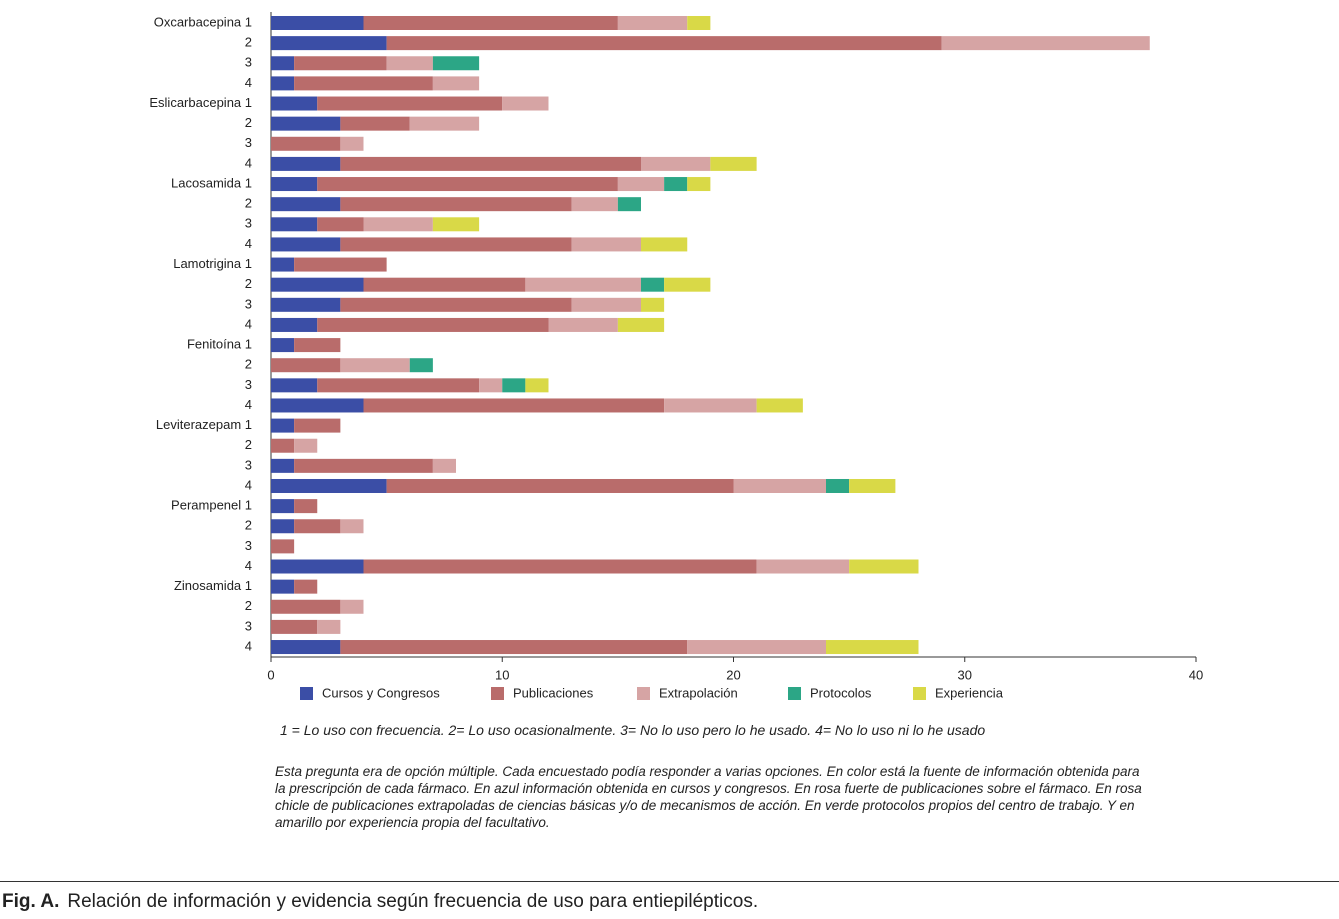  What do you see at coordinates (31, 901) in the screenshot?
I see `caption-label: Fig. A.` at bounding box center [31, 901].